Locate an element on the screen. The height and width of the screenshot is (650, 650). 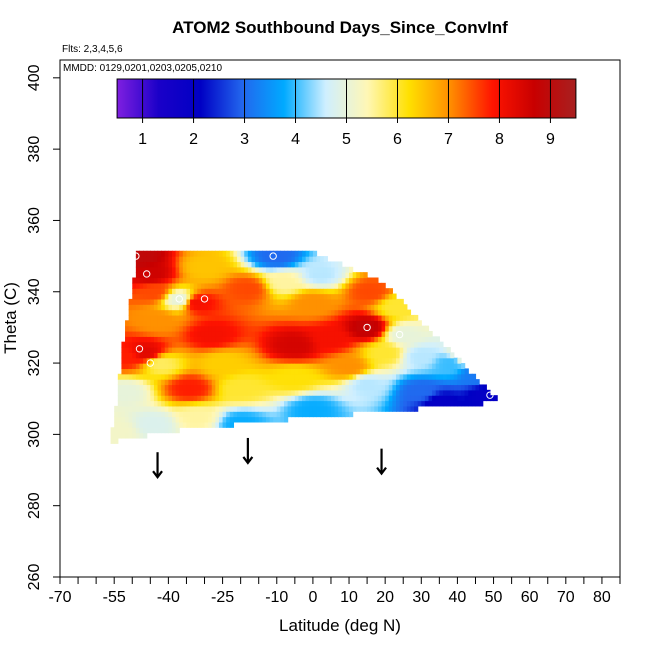
x-tick-label: 0 is located at coordinates (312, 597).